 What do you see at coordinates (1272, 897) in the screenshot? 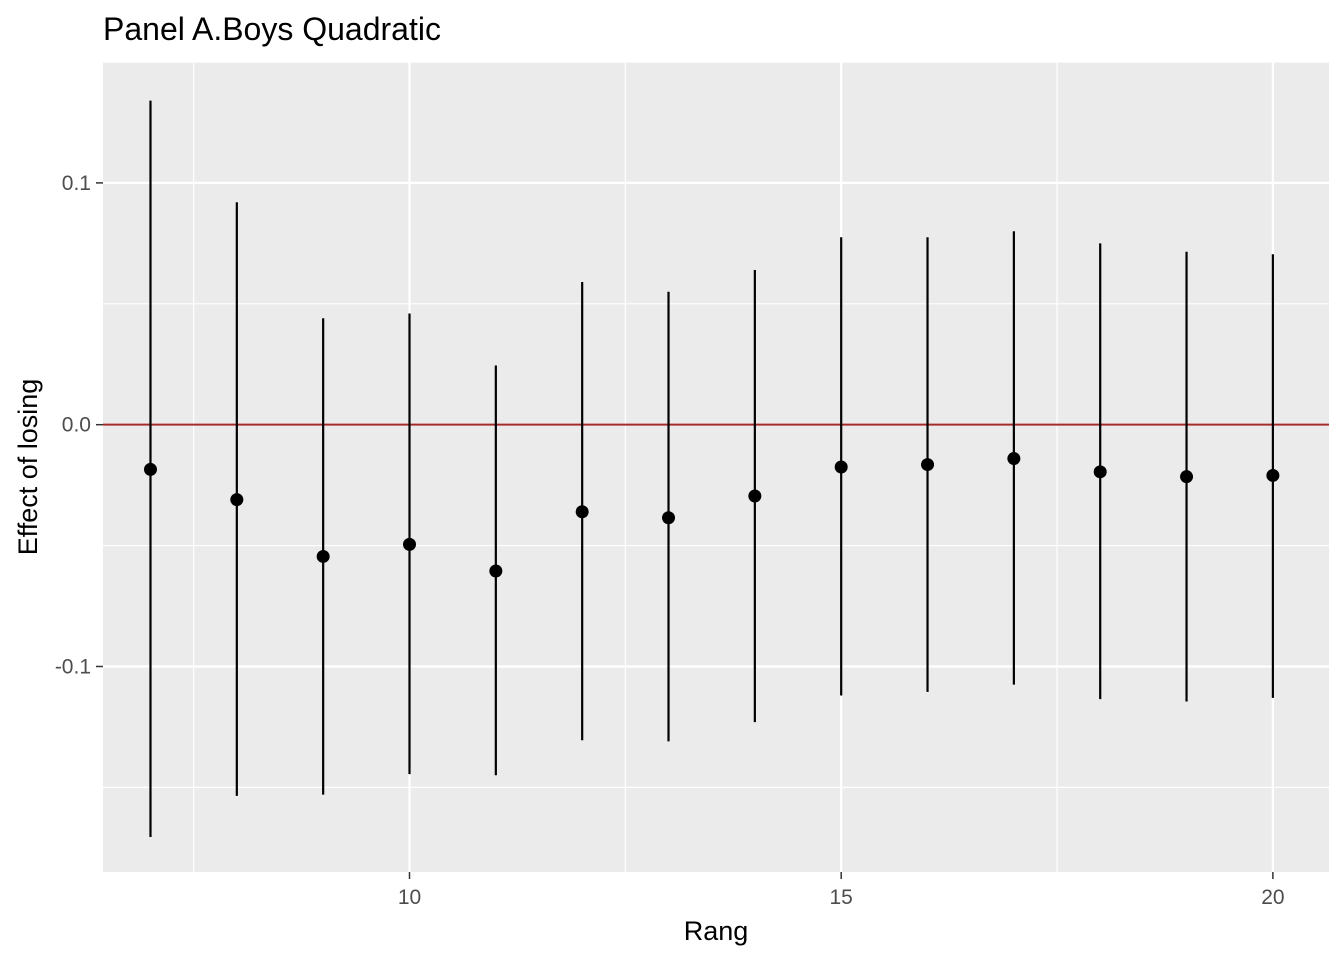
I see `x-tick-label: 20` at bounding box center [1272, 897].